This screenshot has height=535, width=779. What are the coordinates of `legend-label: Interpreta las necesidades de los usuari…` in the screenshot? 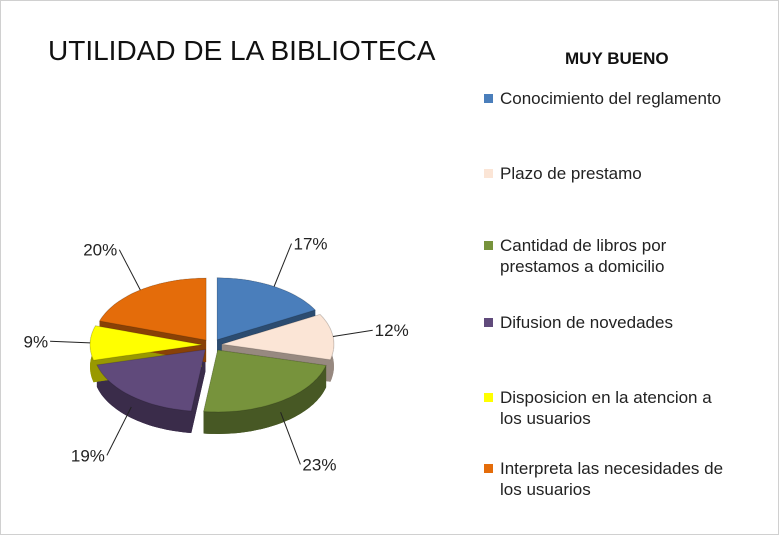 It's located at (612, 479).